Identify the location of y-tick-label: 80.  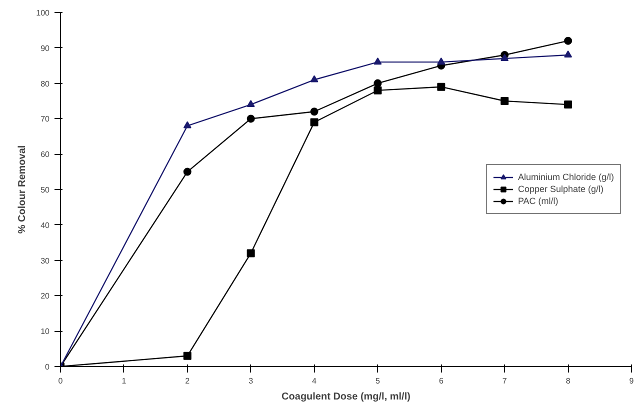
(45, 83).